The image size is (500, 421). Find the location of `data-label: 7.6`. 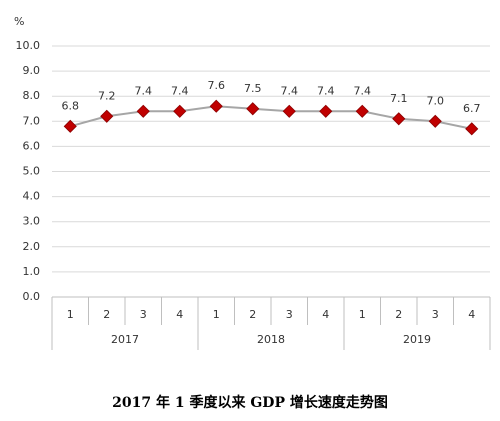

data-label: 7.6 is located at coordinates (217, 85).